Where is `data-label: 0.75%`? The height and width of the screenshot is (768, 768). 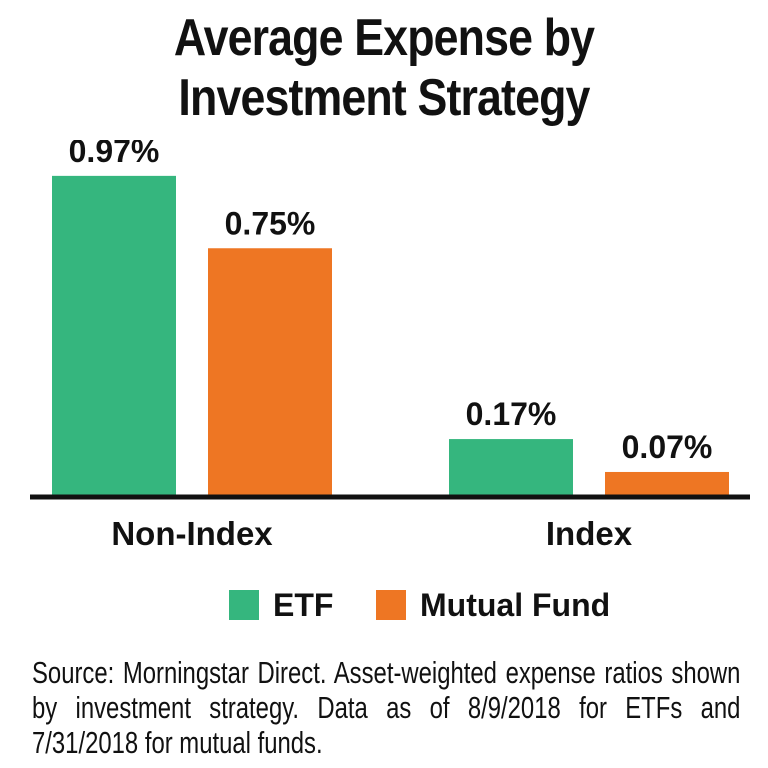 data-label: 0.75% is located at coordinates (270, 223).